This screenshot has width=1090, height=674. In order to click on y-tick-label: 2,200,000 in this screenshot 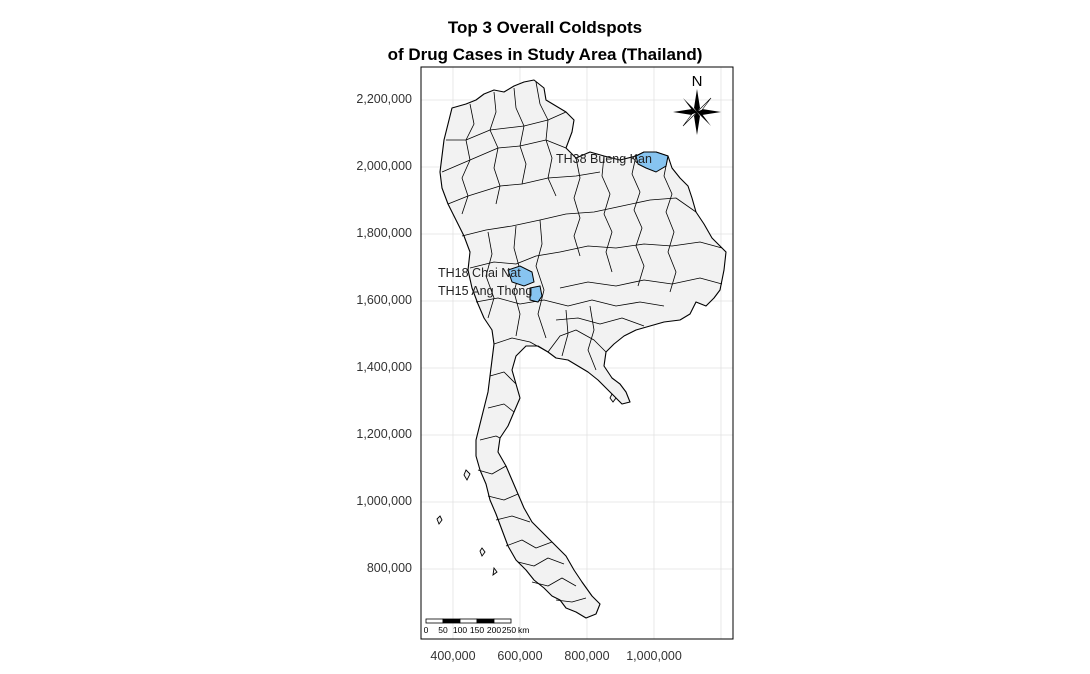, I will do `click(384, 99)`.